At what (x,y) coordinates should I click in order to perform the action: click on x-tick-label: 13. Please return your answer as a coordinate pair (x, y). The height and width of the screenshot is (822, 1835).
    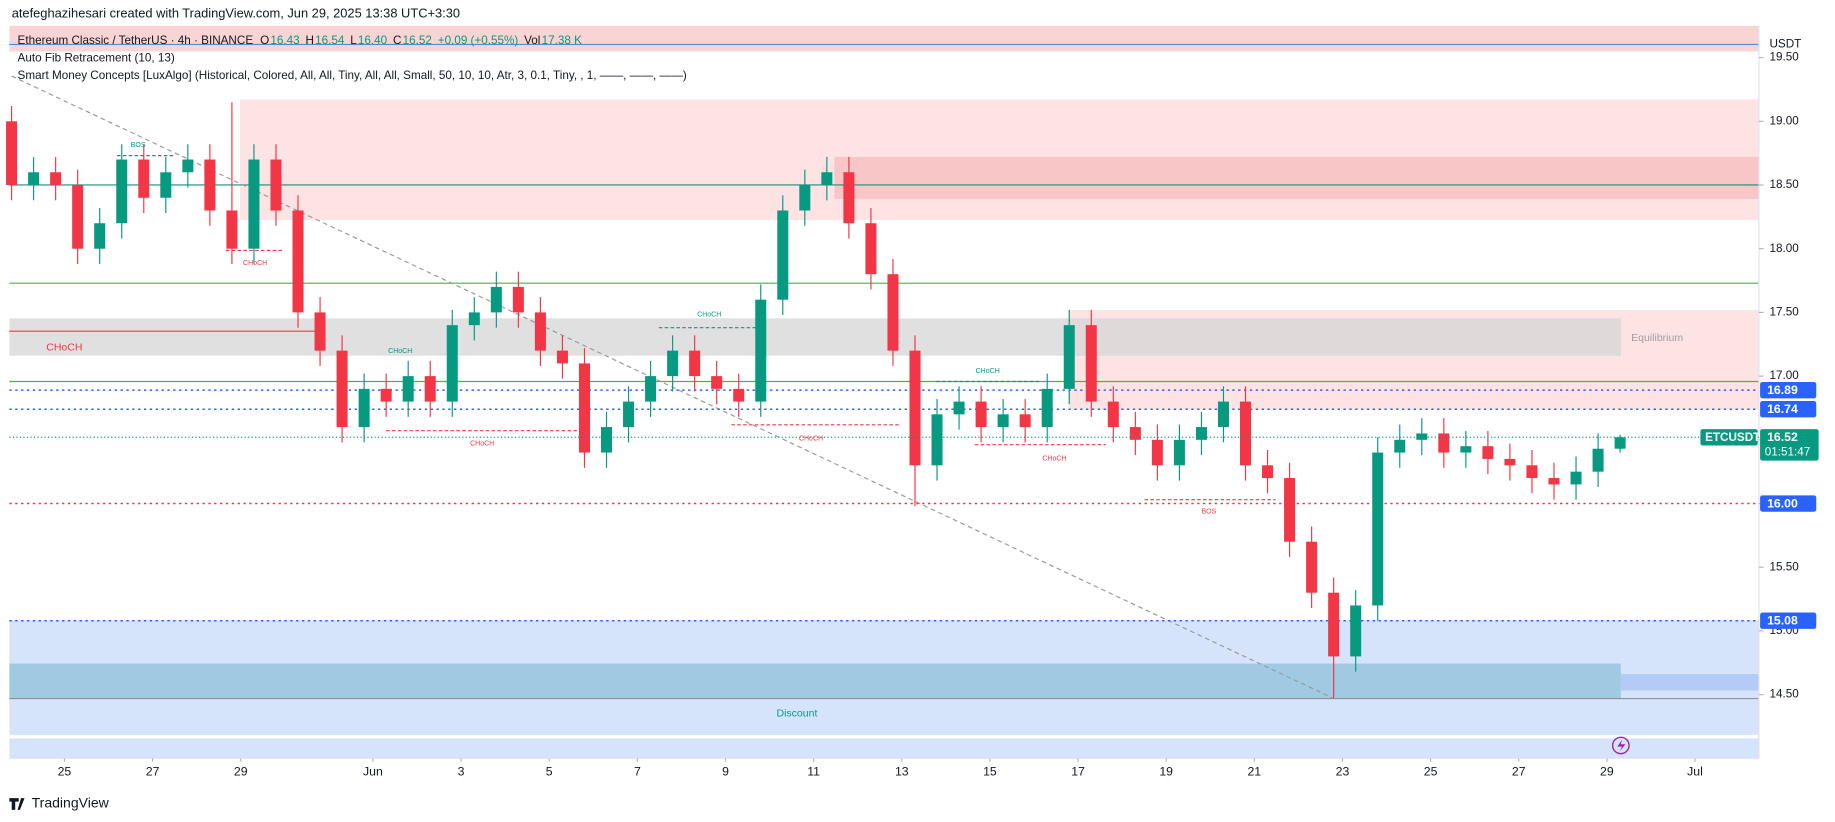
    Looking at the image, I should click on (902, 772).